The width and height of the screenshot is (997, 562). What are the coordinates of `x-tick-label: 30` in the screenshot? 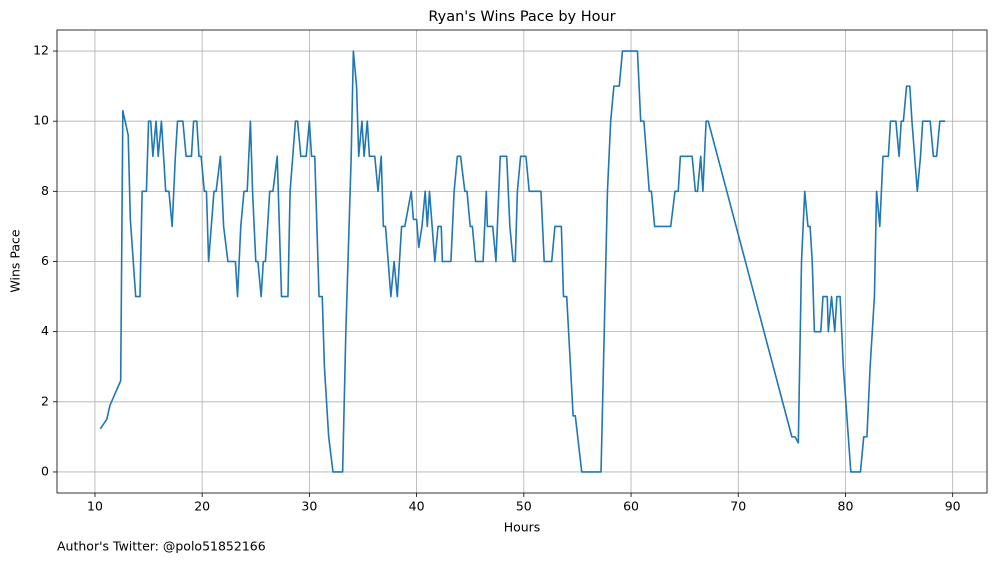 It's located at (309, 506).